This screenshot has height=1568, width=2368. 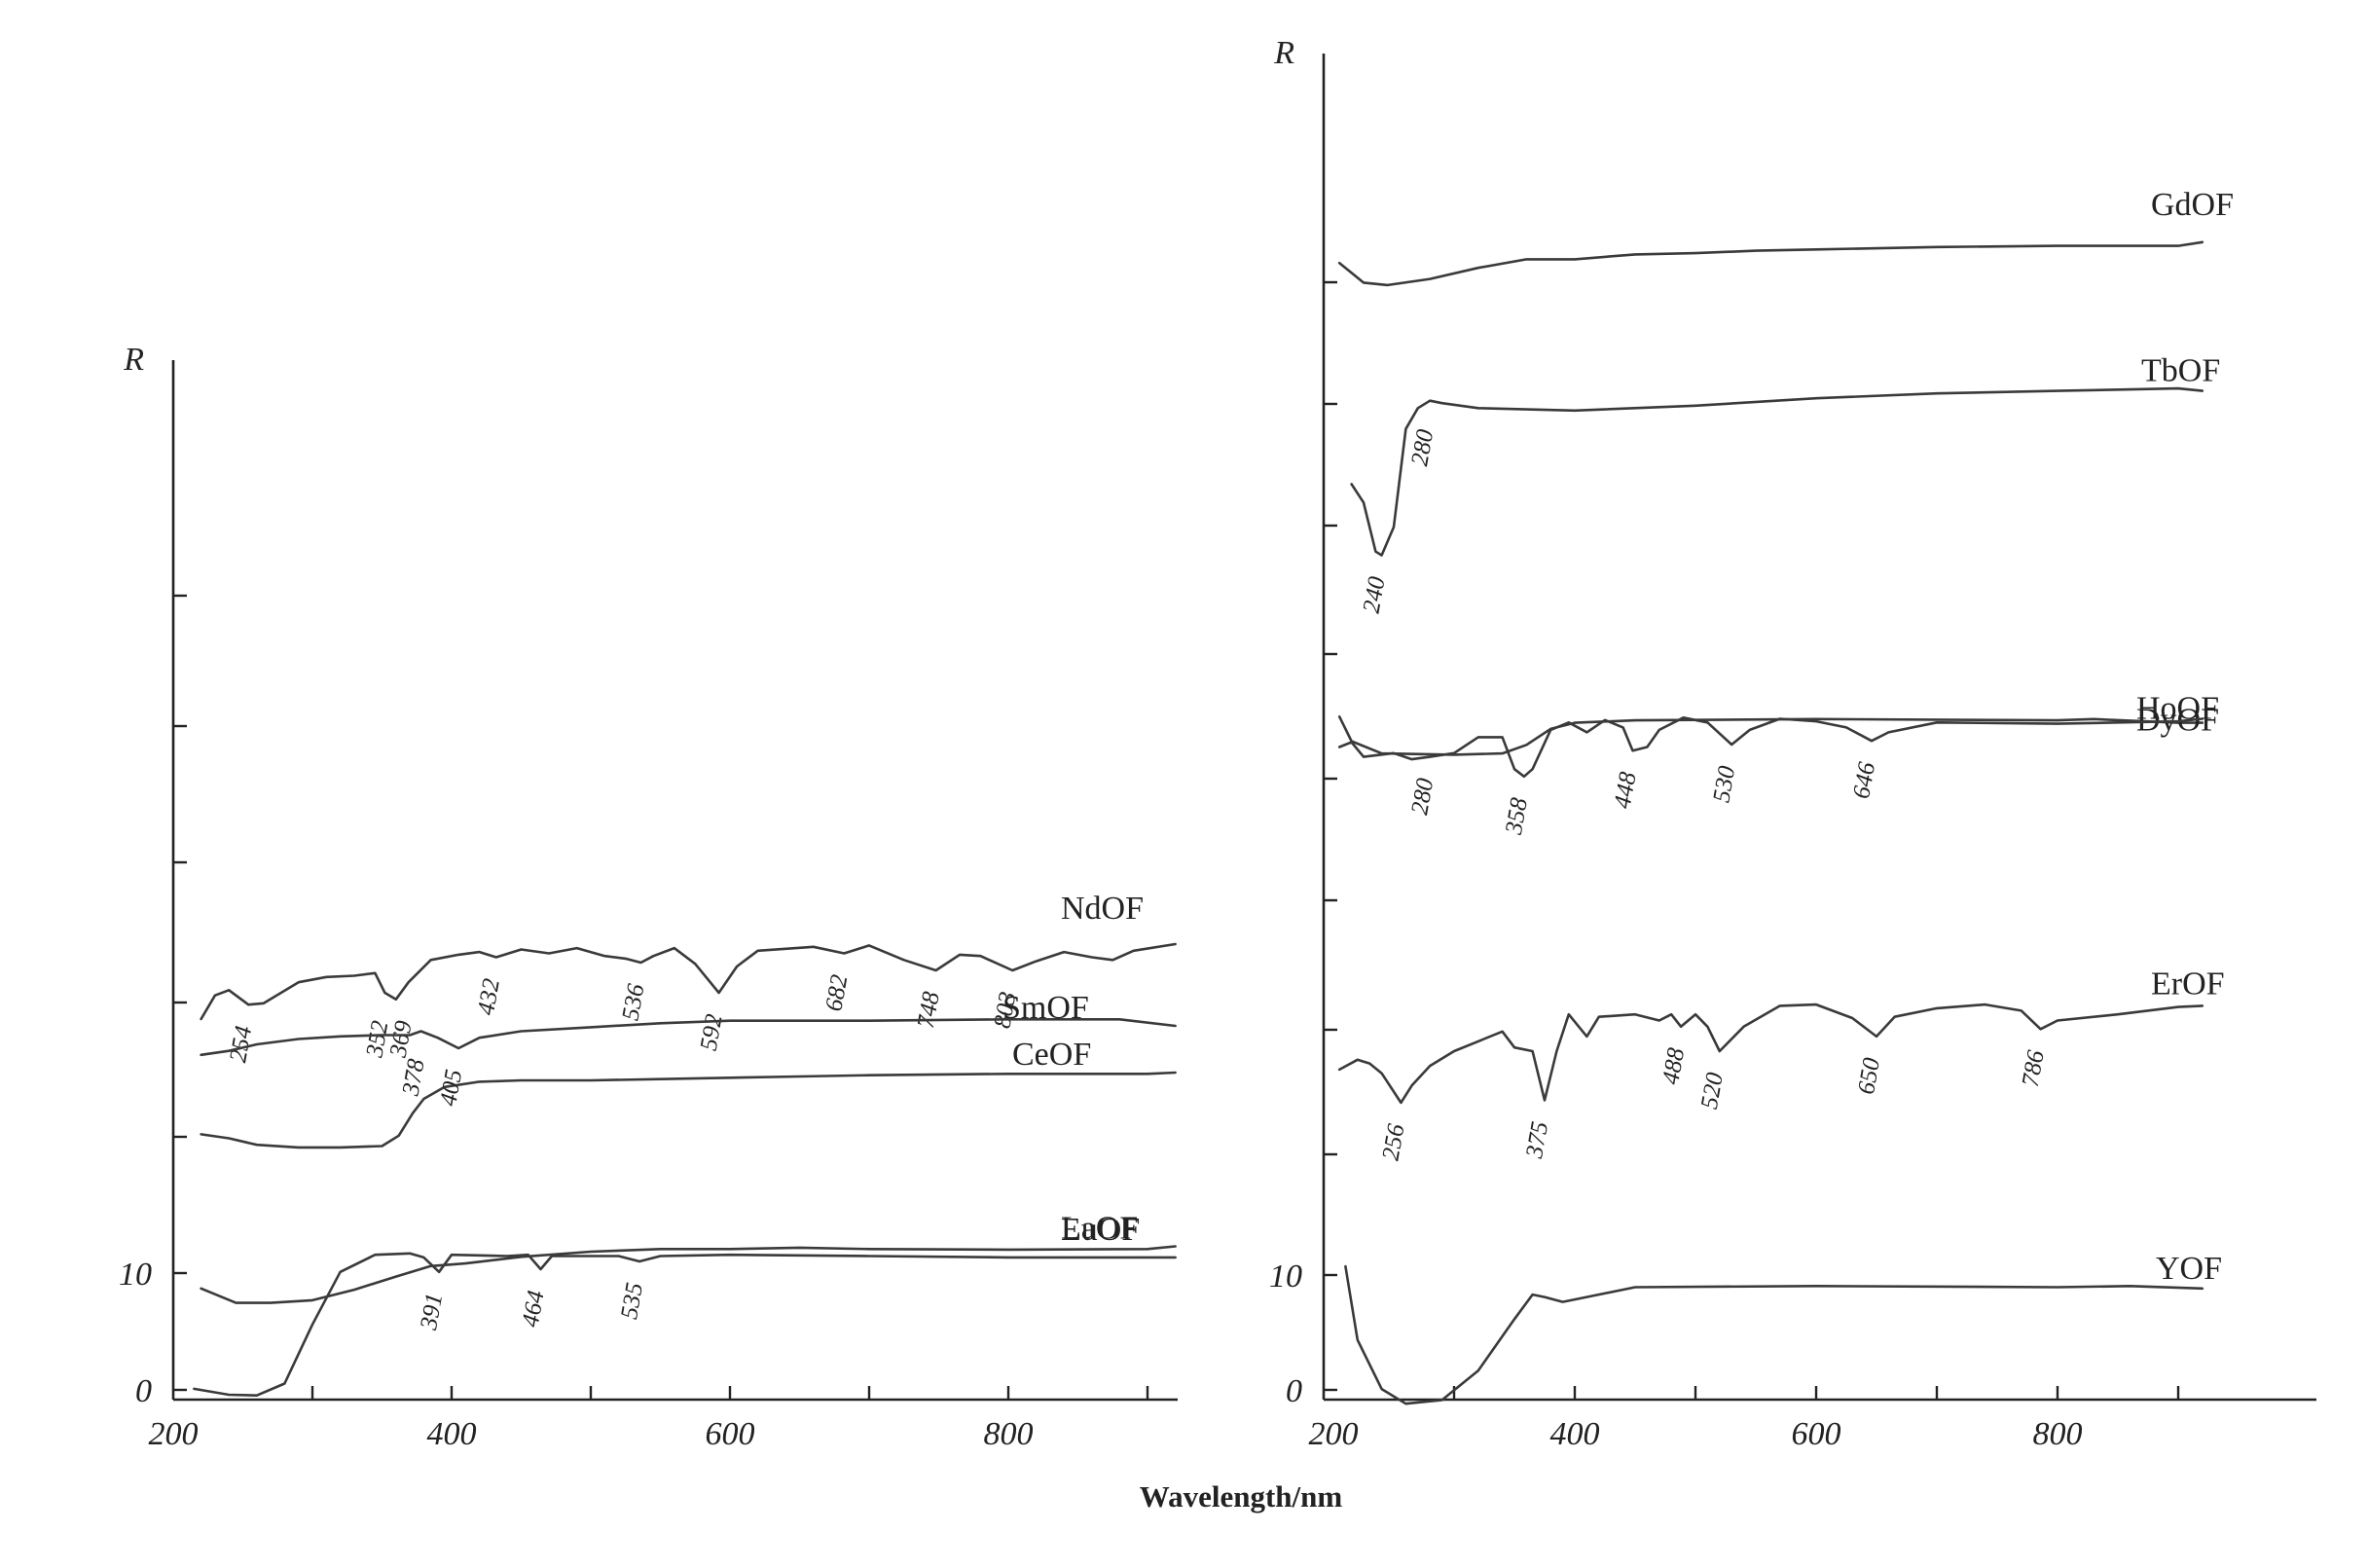 I want to click on series-line-euof, so click(x=685, y=1324).